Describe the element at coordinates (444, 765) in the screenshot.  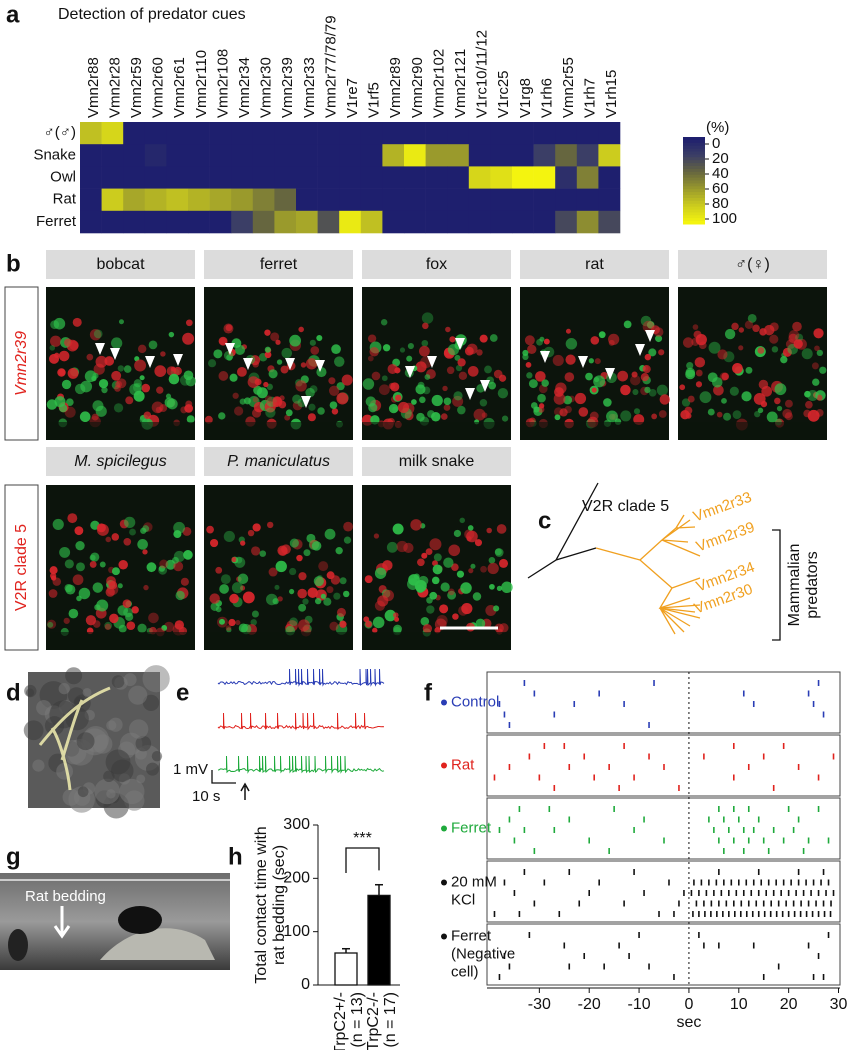
I see `legend-dot` at that location.